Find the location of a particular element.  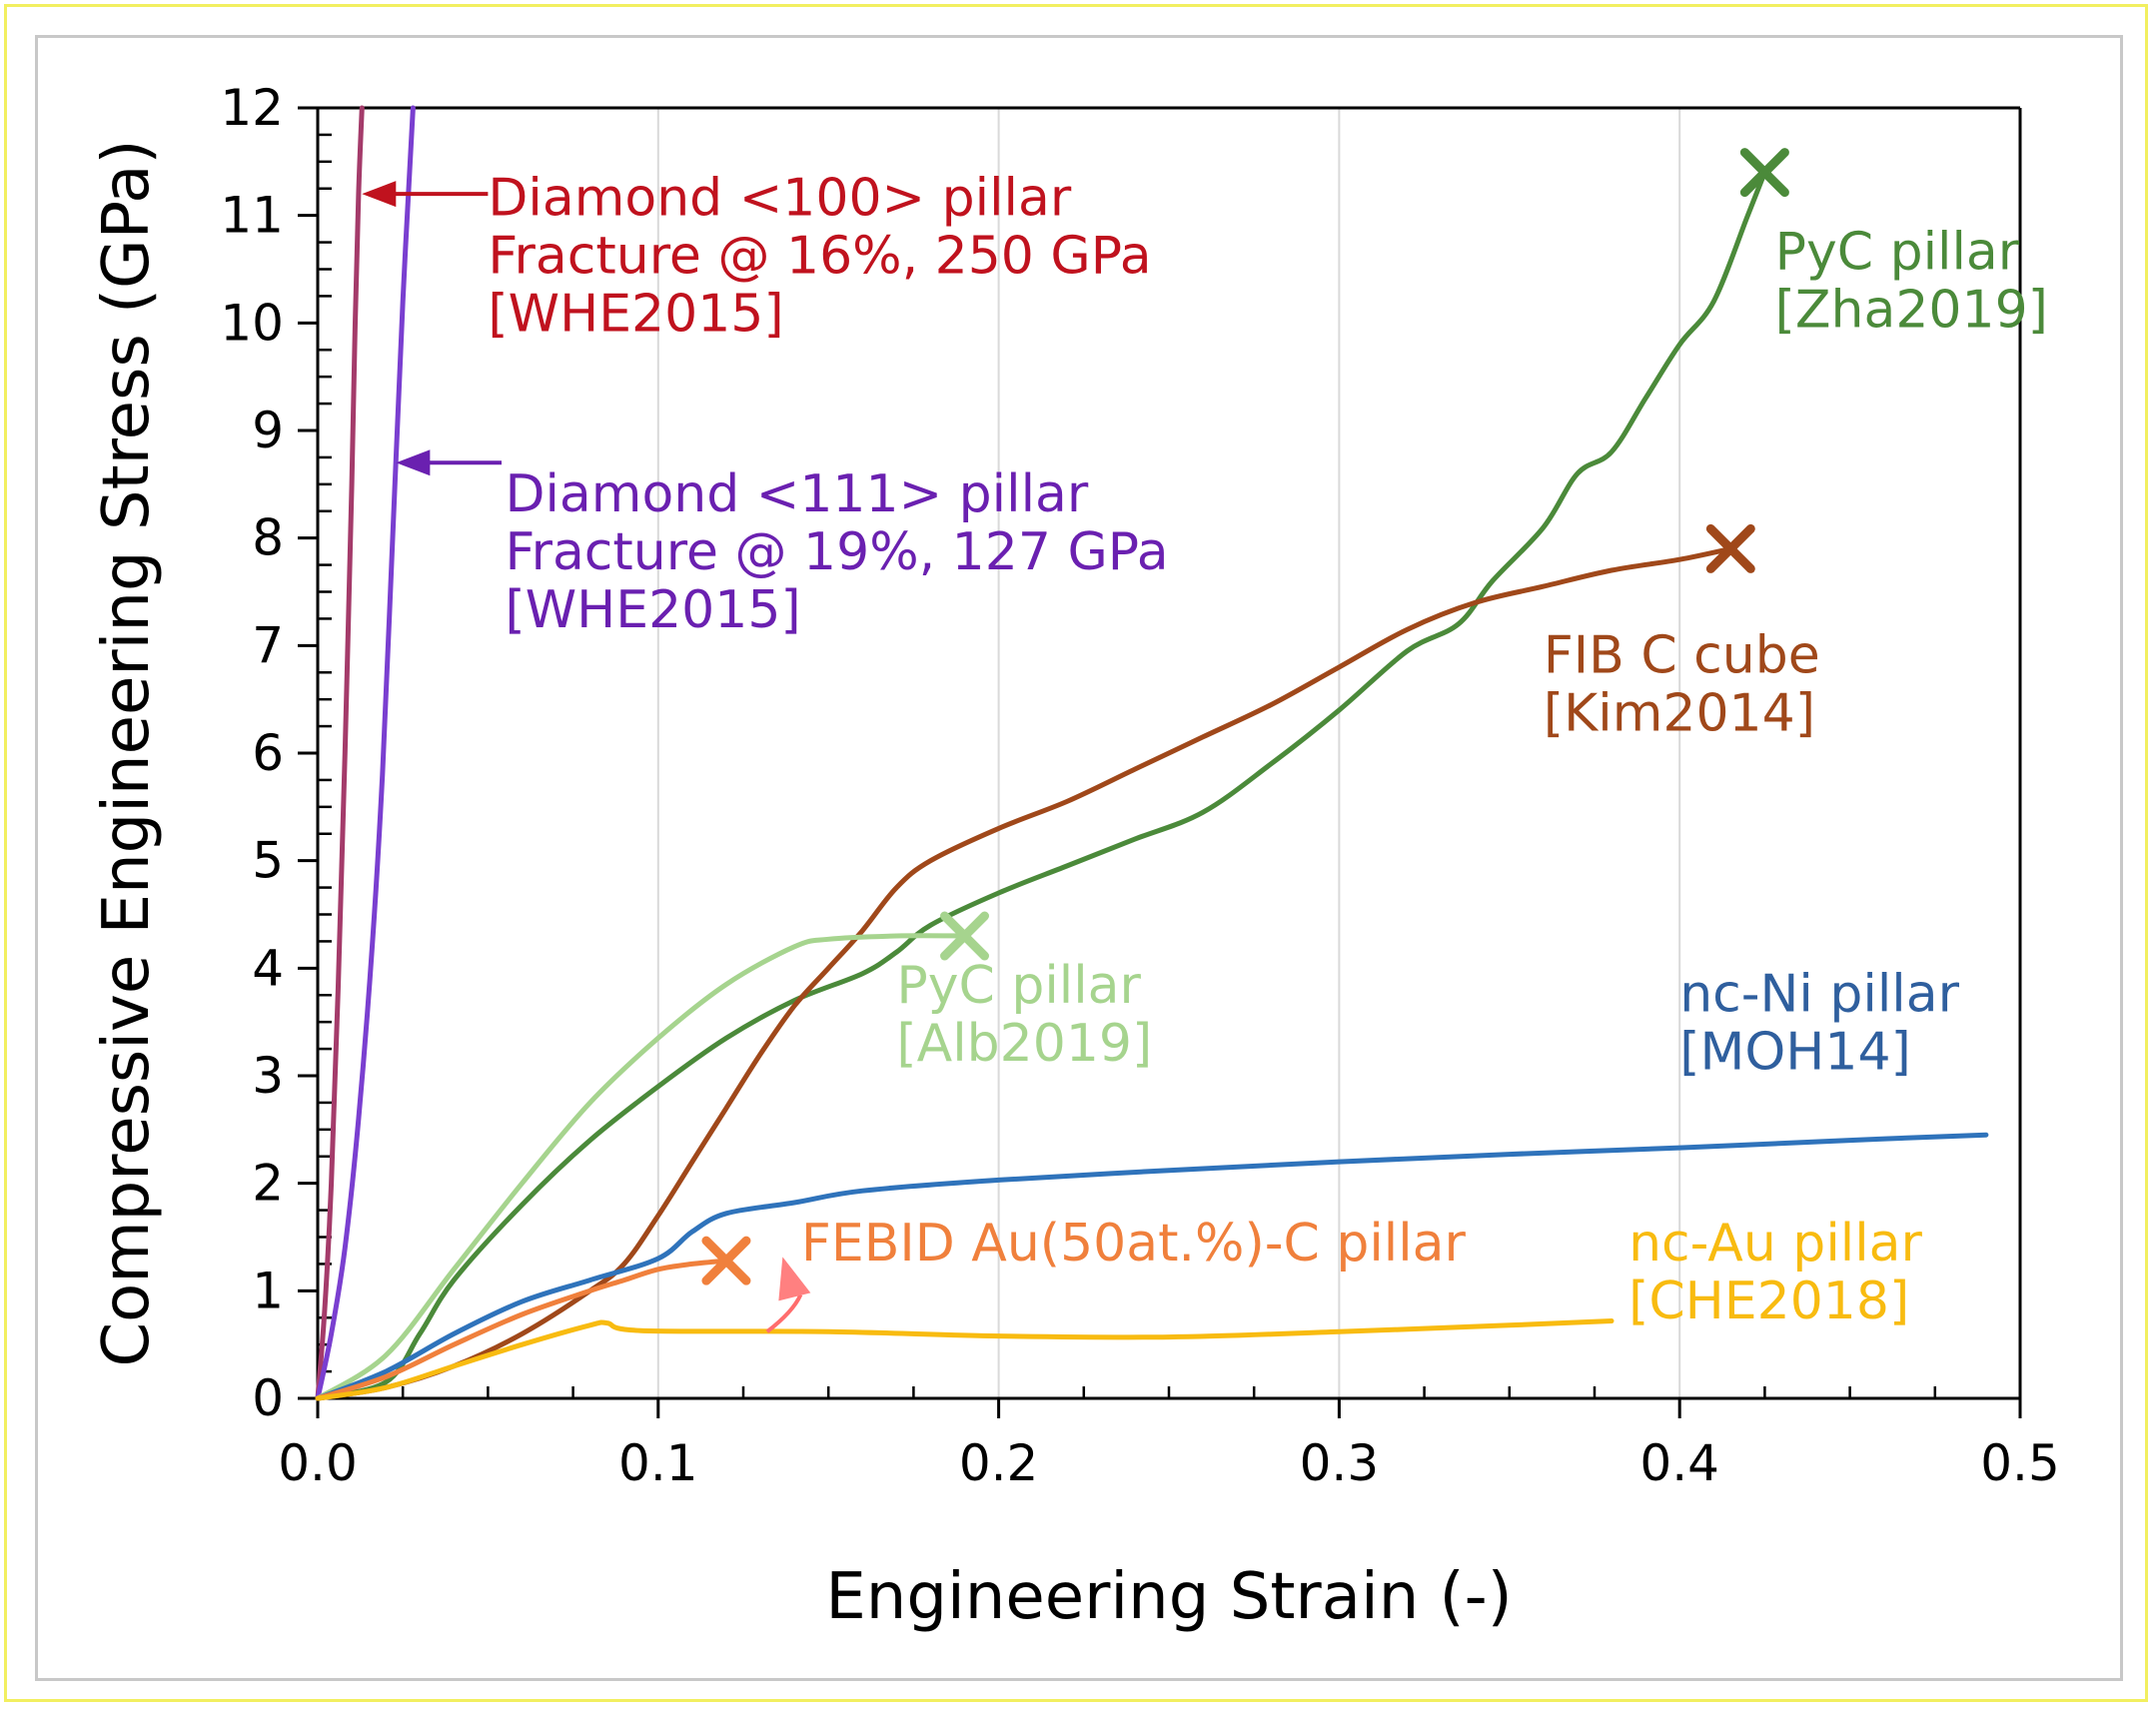

annotation-line: Diamond <111> pillar is located at coordinates (796, 494).